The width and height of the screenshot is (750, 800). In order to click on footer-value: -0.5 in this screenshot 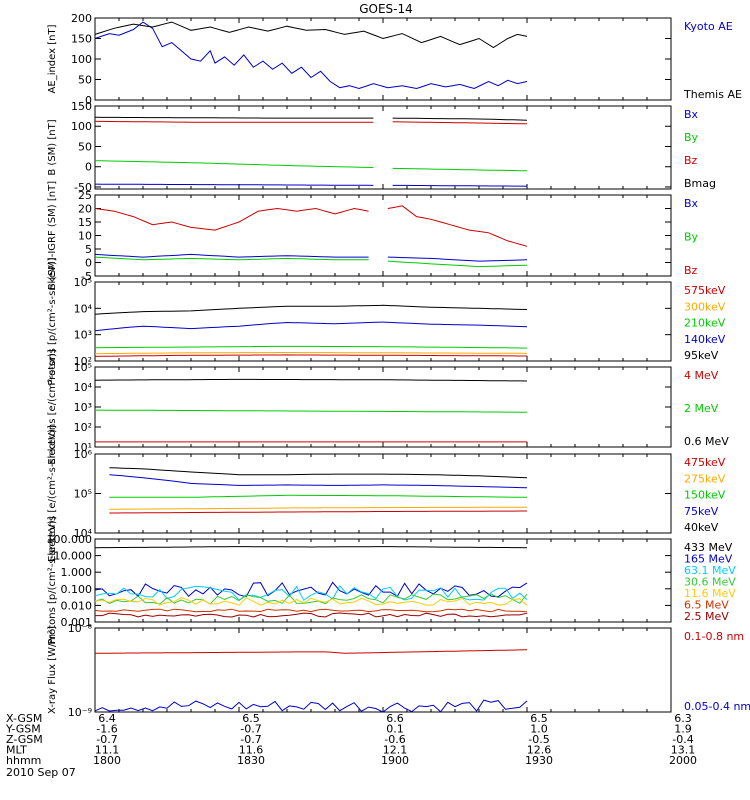, I will do `click(538, 739)`.